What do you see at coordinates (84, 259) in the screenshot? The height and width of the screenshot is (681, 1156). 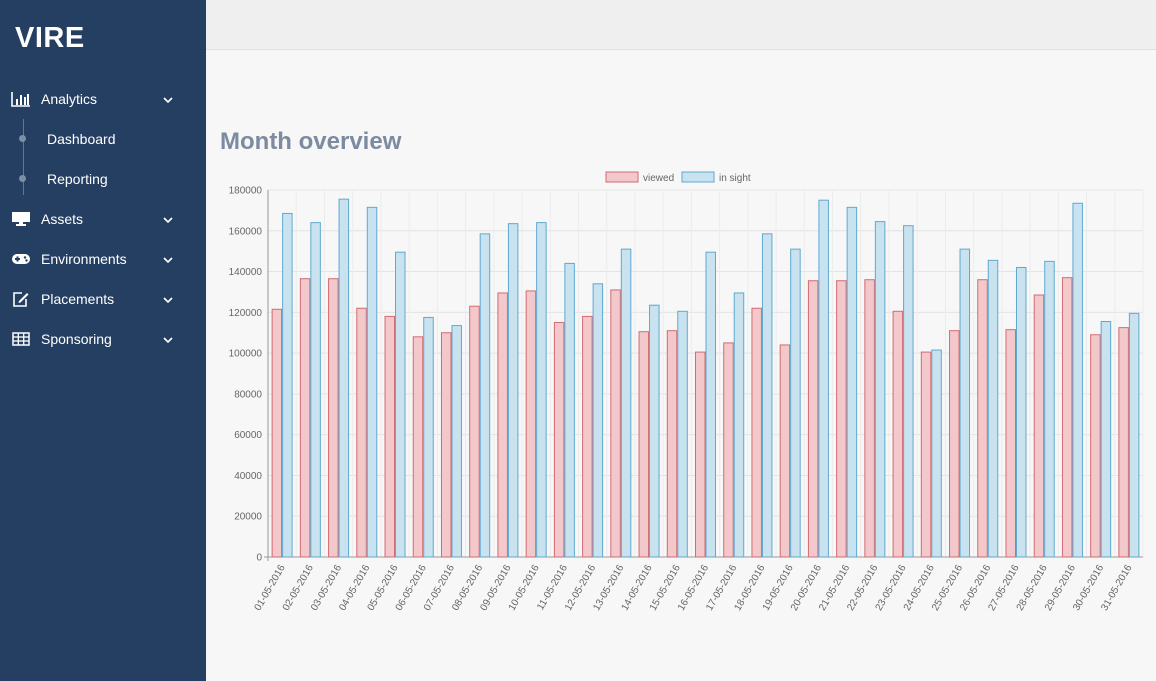 I see `sidebar-item-label: Environments` at bounding box center [84, 259].